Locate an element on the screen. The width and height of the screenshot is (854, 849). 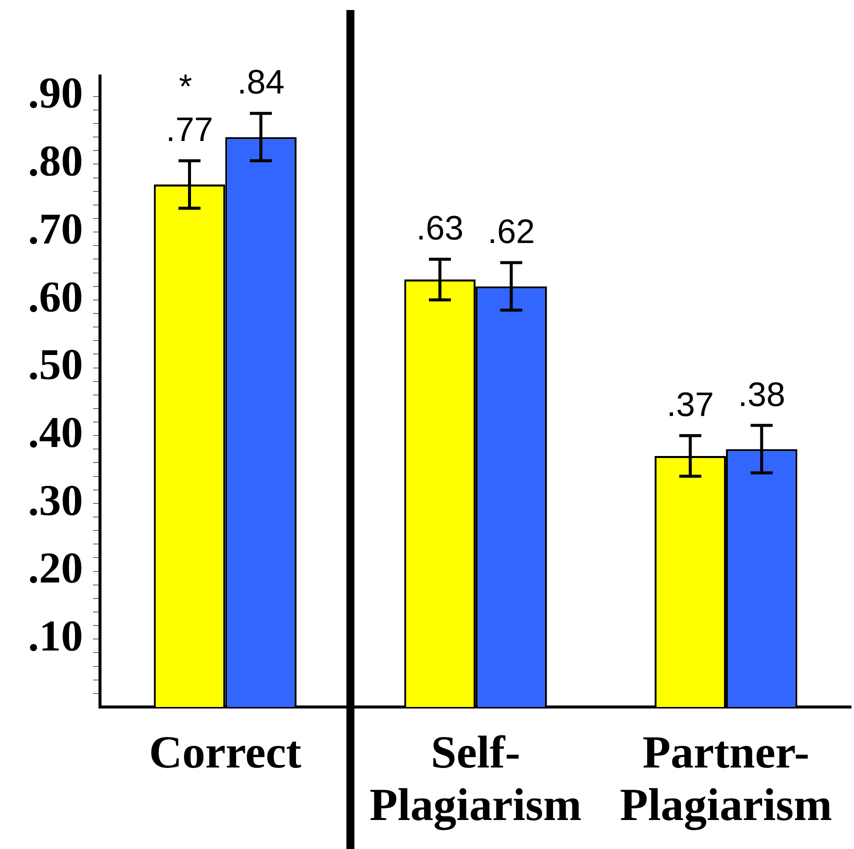
x-tick-label: Self-Plagiarism is located at coordinates (476, 779).